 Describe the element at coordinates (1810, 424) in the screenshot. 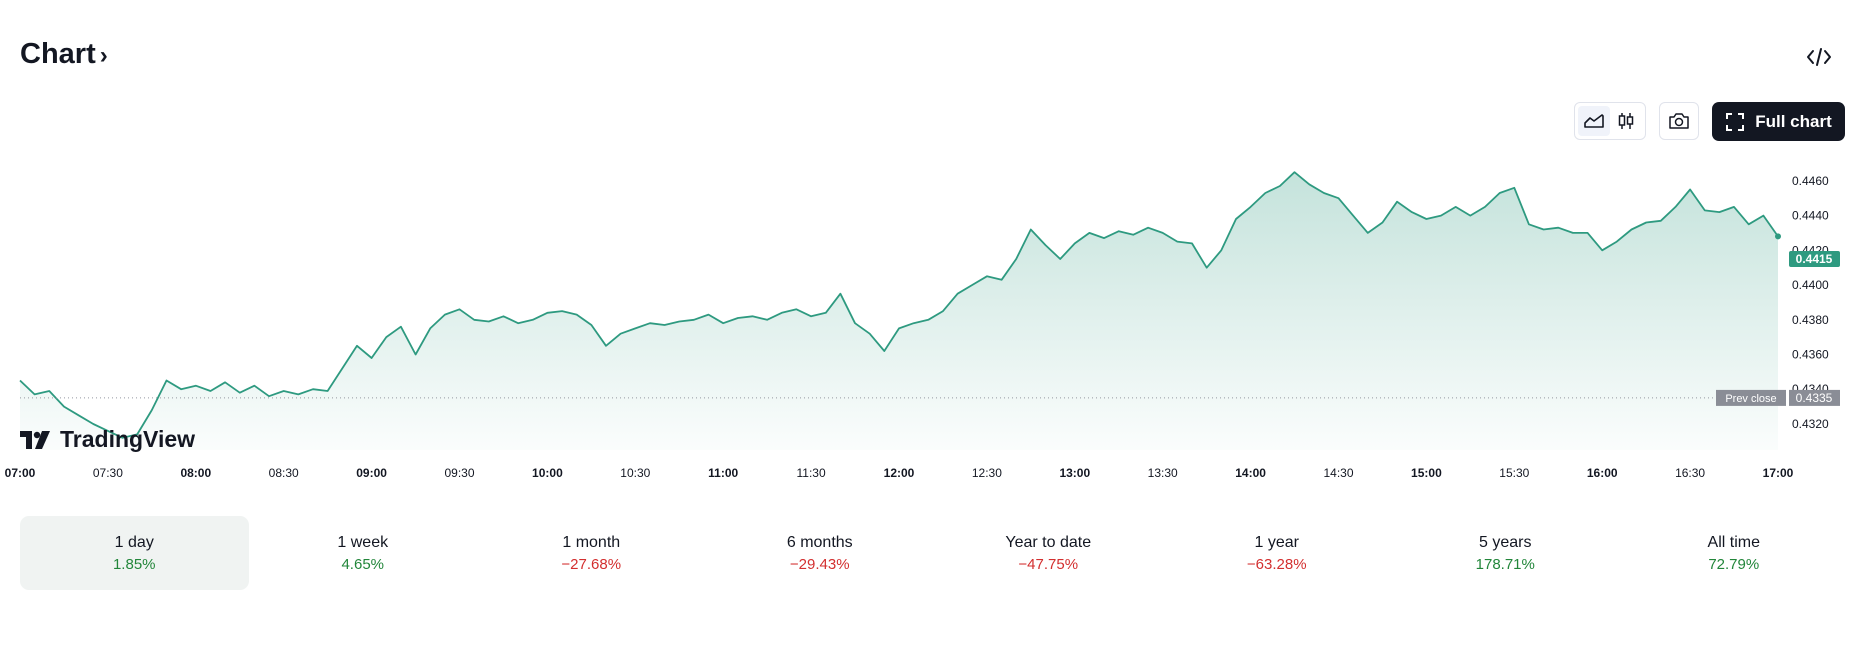

I see `y-tick-label: 0.4320` at that location.